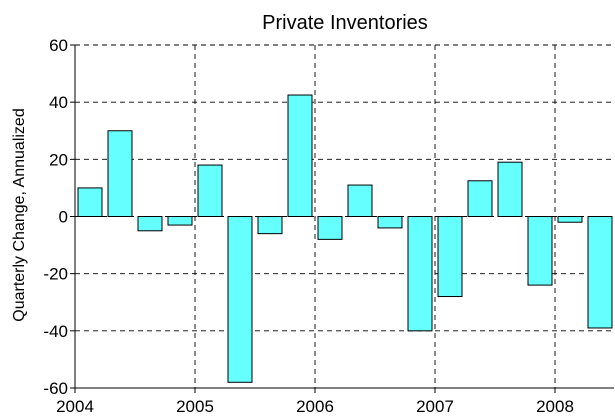 This screenshot has width=615, height=417. What do you see at coordinates (330, 228) in the screenshot?
I see `bar-2006-q1` at bounding box center [330, 228].